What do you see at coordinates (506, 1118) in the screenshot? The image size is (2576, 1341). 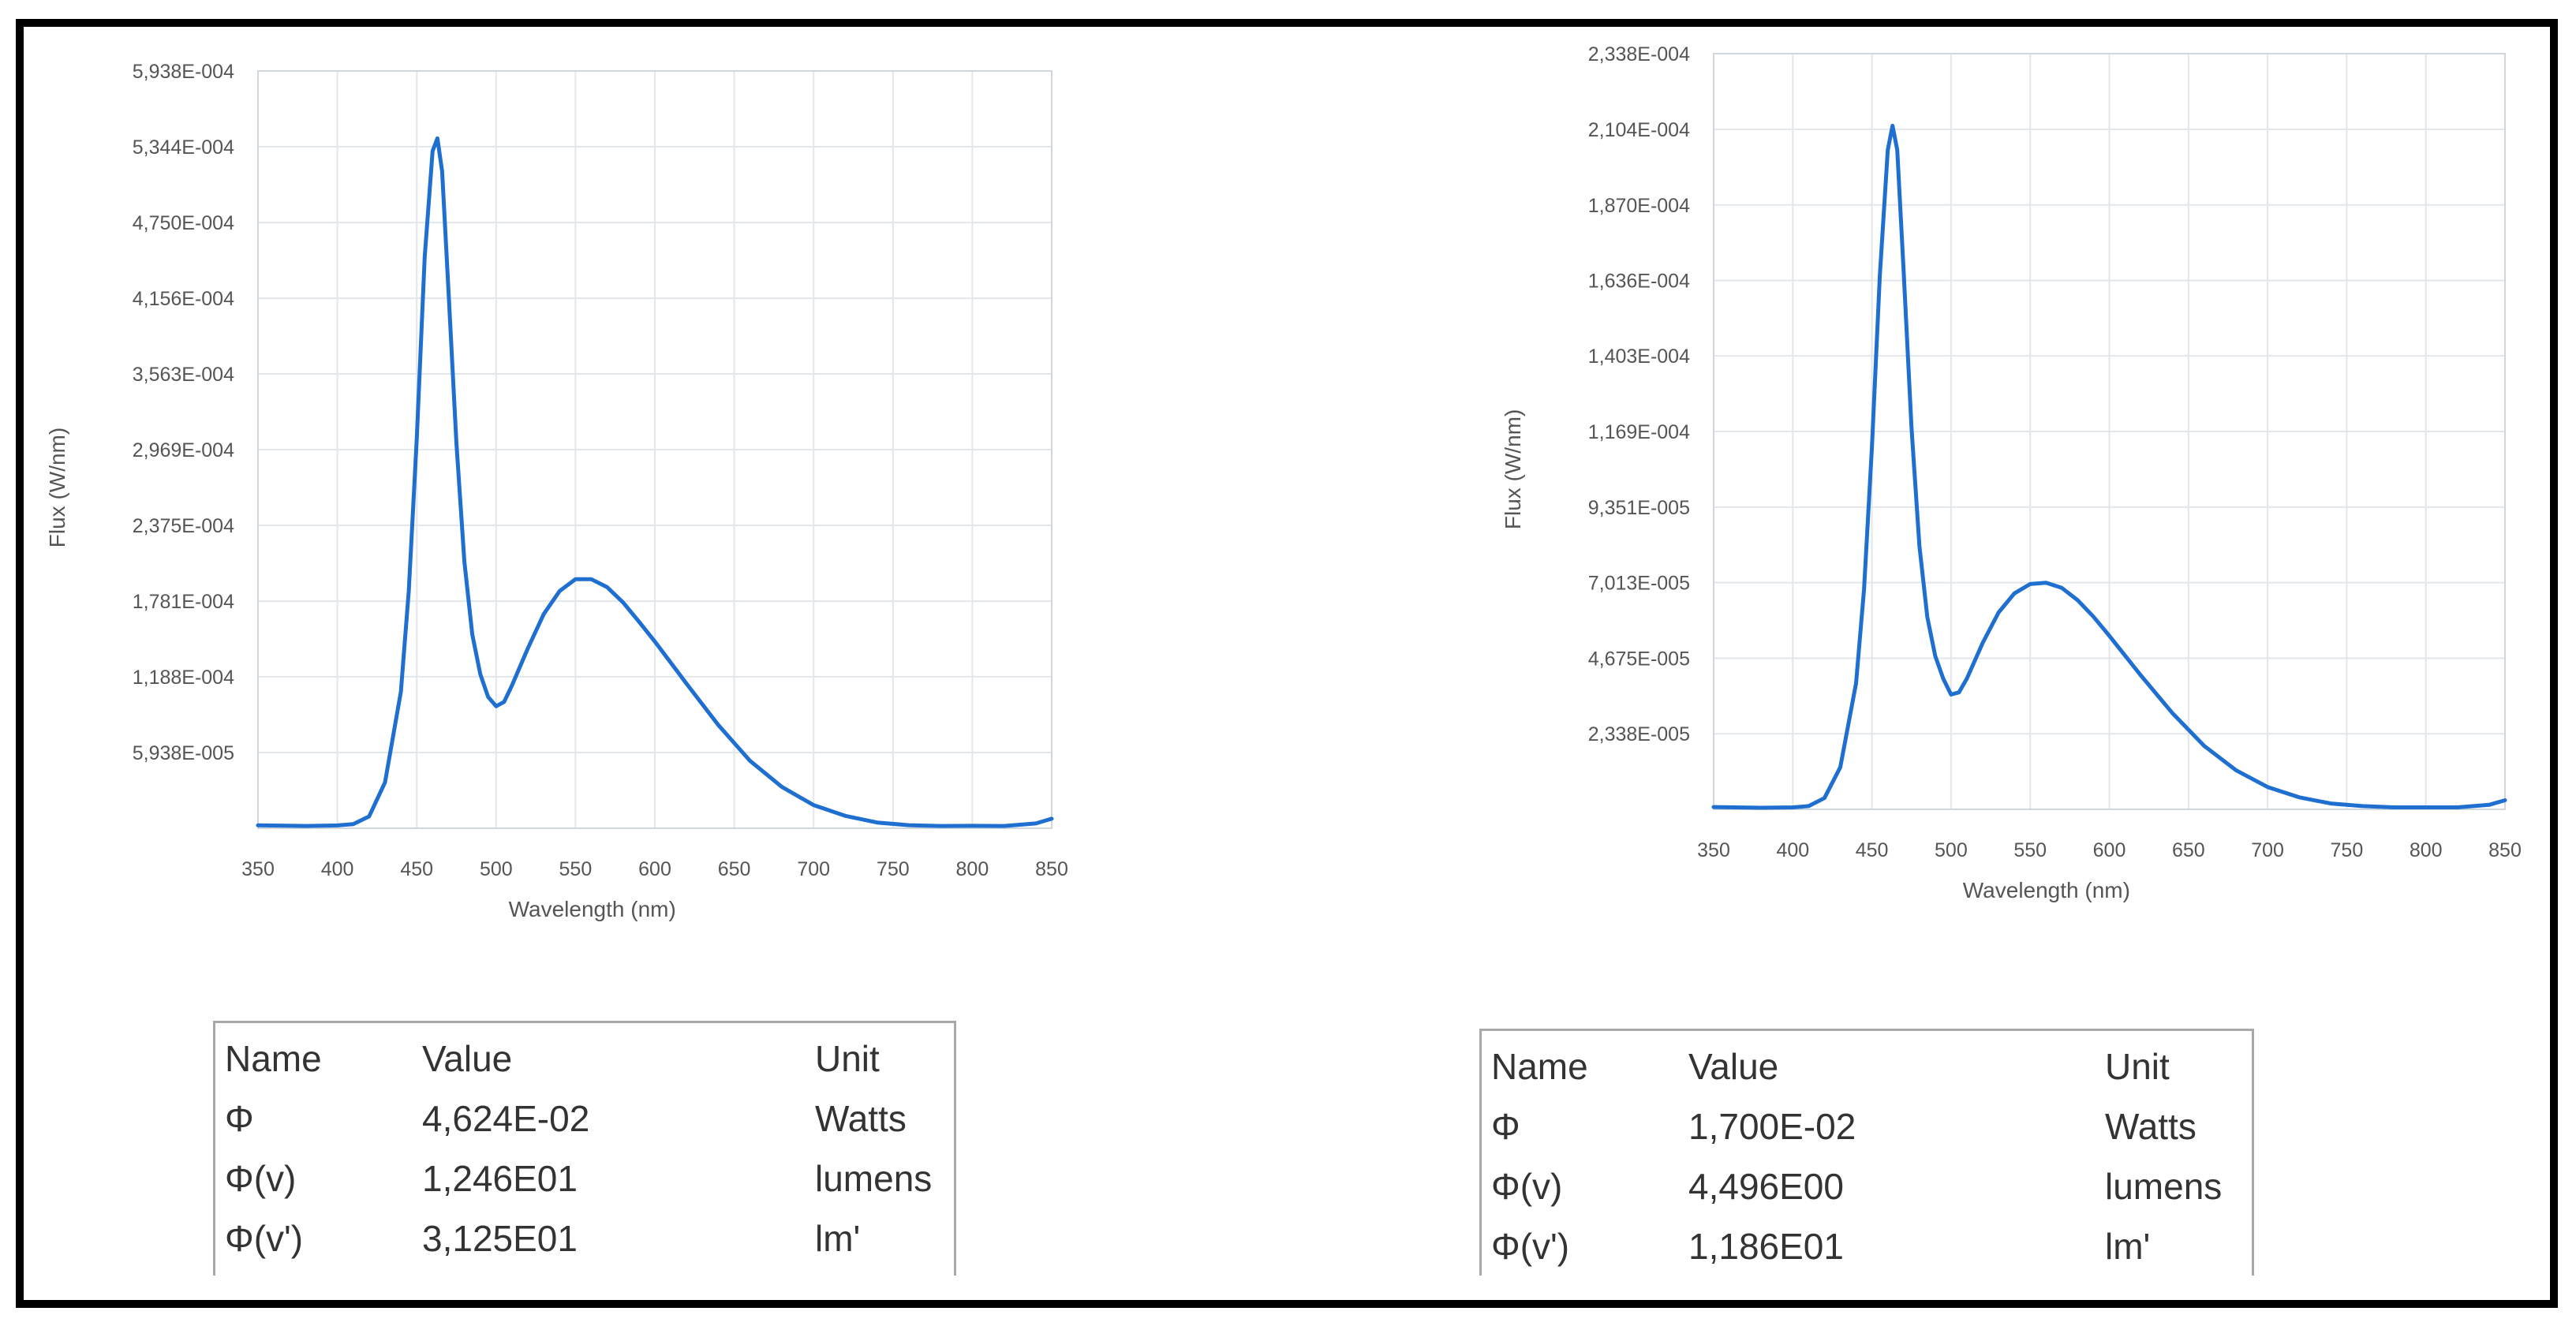 I see `result-value: 4,624E-02` at bounding box center [506, 1118].